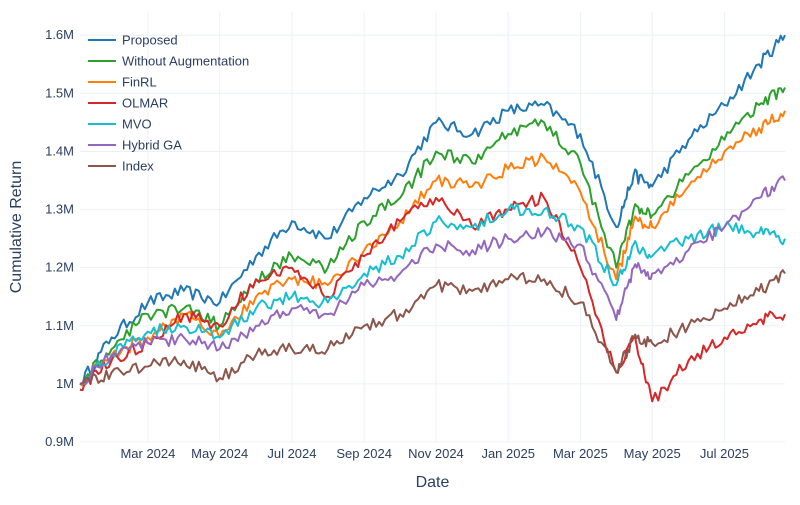  Describe the element at coordinates (152, 145) in the screenshot. I see `legend-label: Hybrid GA` at that location.